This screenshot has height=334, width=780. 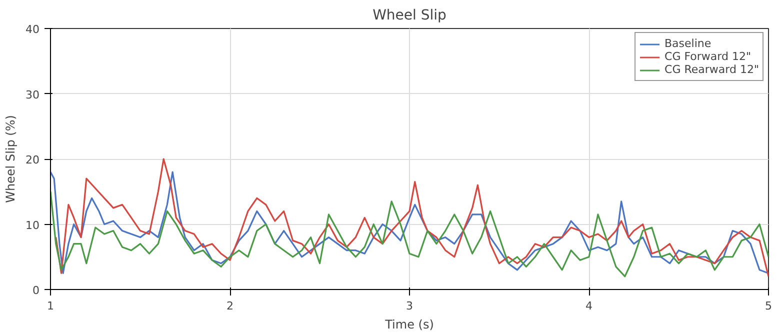 I want to click on chart-title: Wheel Slip, so click(x=409, y=16).